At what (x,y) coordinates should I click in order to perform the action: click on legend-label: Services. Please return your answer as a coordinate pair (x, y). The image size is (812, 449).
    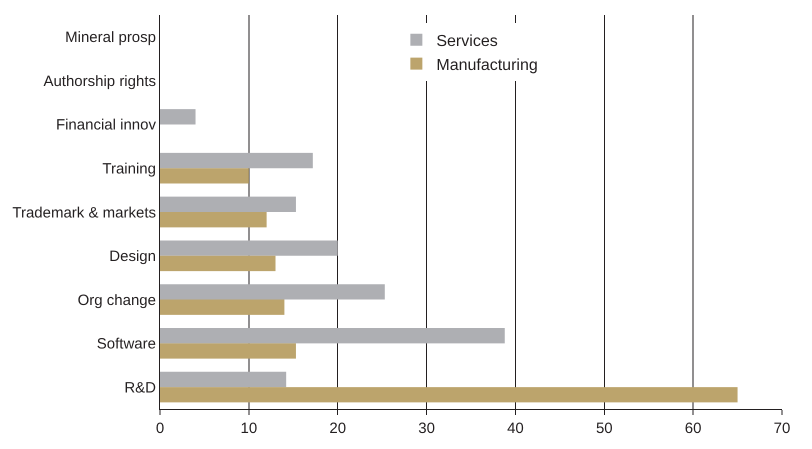
    Looking at the image, I should click on (467, 41).